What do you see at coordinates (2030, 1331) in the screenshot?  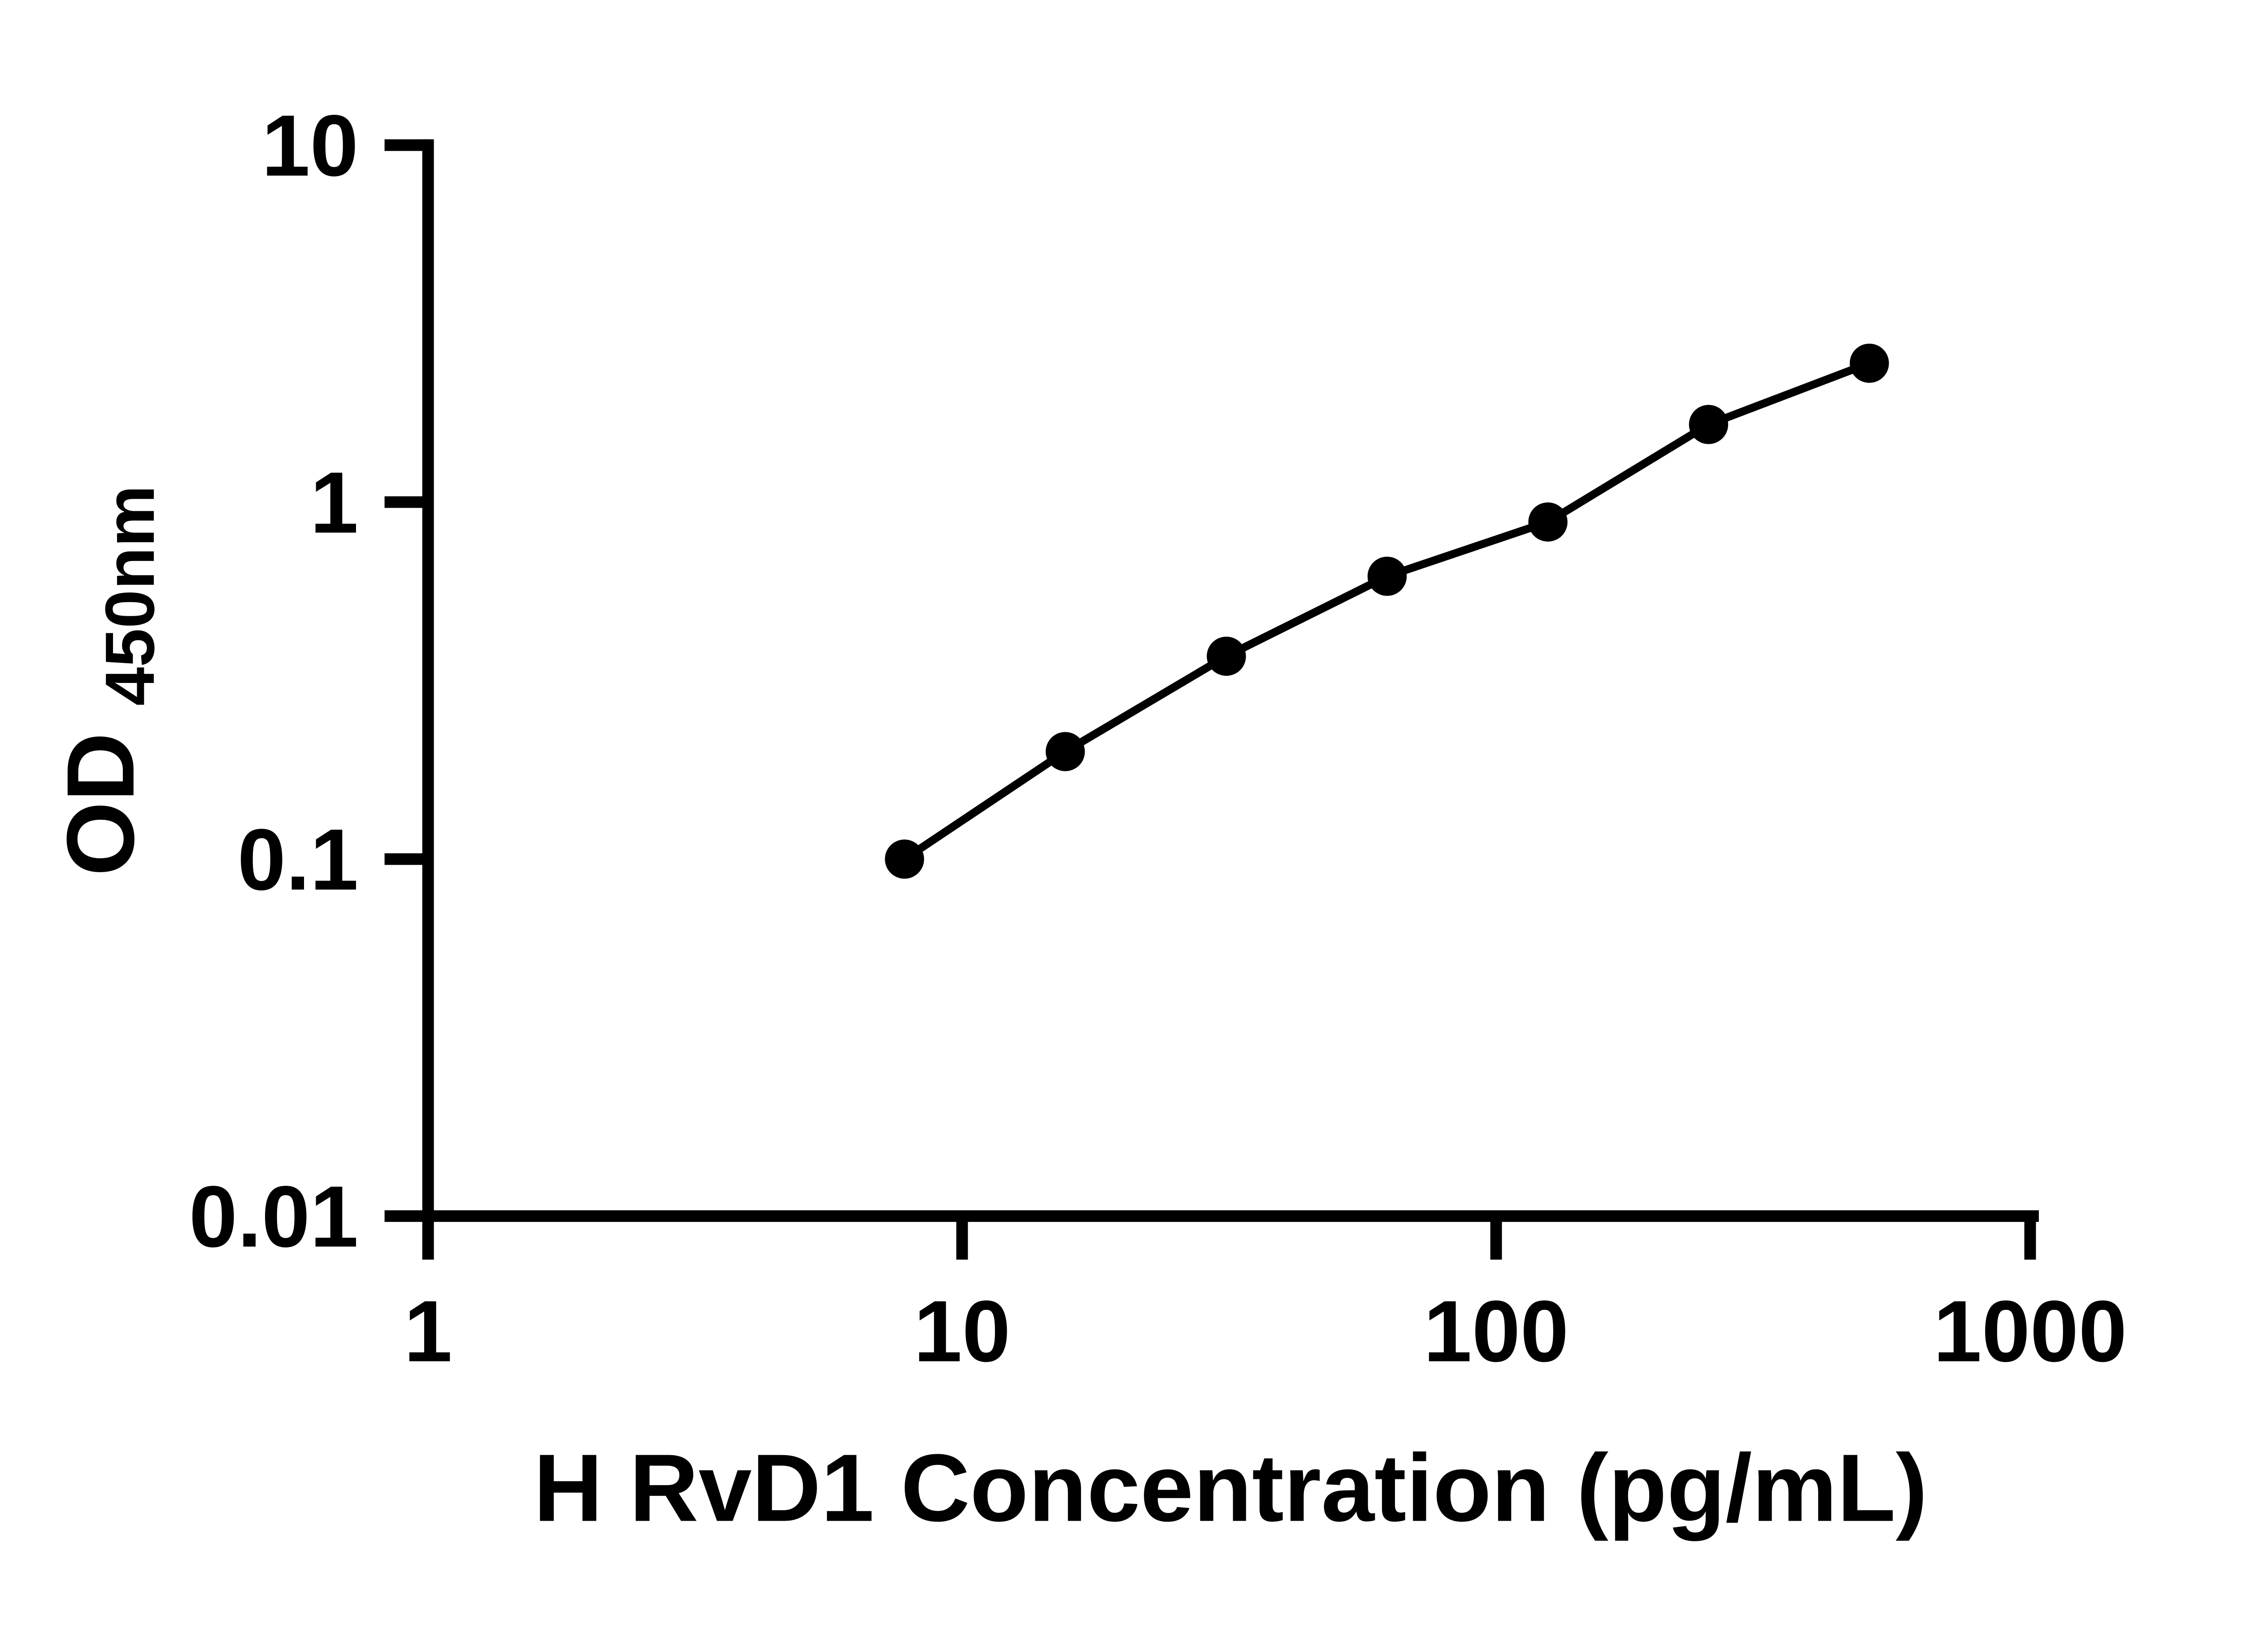 I see `x-tick-label: 1000` at bounding box center [2030, 1331].